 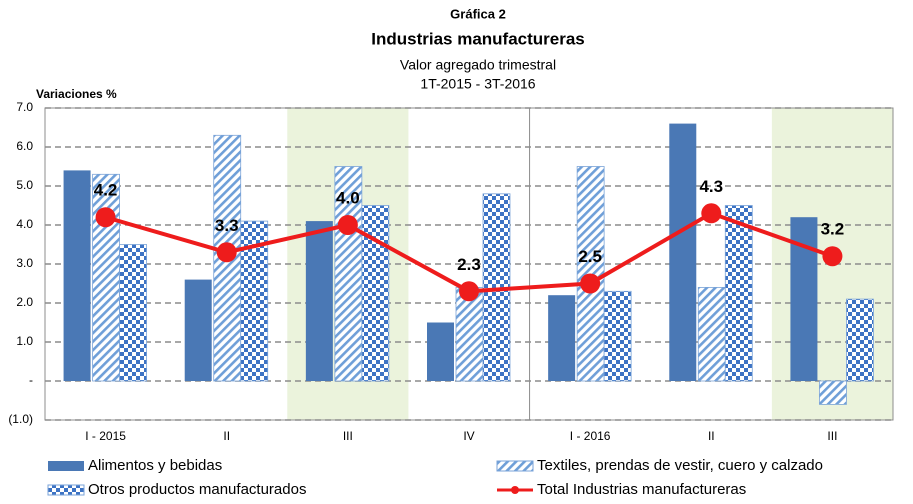 What do you see at coordinates (24, 341) in the screenshot?
I see `y-tick-label: 1.0` at bounding box center [24, 341].